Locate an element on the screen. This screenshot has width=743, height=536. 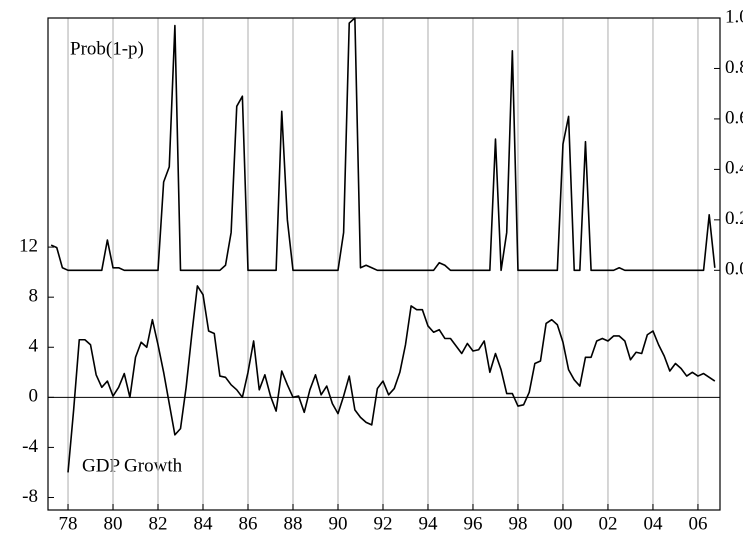
x-tick-label: 90 is located at coordinates (337, 523).